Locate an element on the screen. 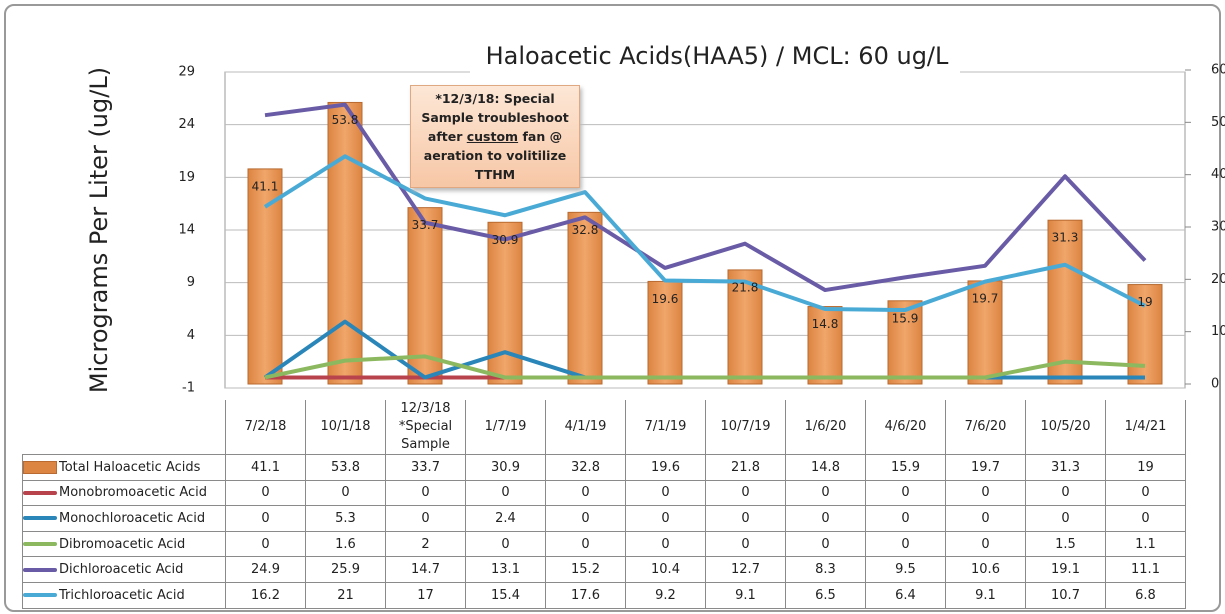  x-tick-label: 1/6/20 is located at coordinates (825, 426).